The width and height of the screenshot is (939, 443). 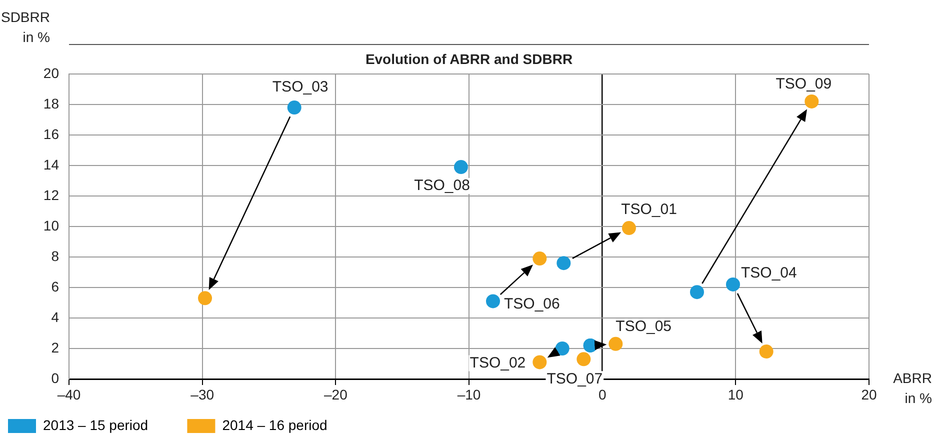 What do you see at coordinates (769, 273) in the screenshot?
I see `annotation: TSO_04` at bounding box center [769, 273].